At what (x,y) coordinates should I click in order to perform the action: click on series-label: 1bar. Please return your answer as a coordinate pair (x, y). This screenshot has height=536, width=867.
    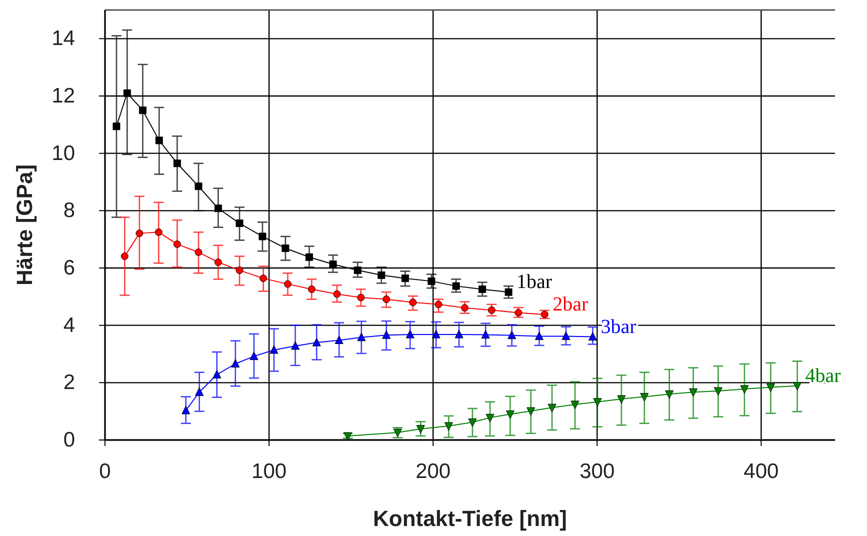
    Looking at the image, I should click on (534, 282).